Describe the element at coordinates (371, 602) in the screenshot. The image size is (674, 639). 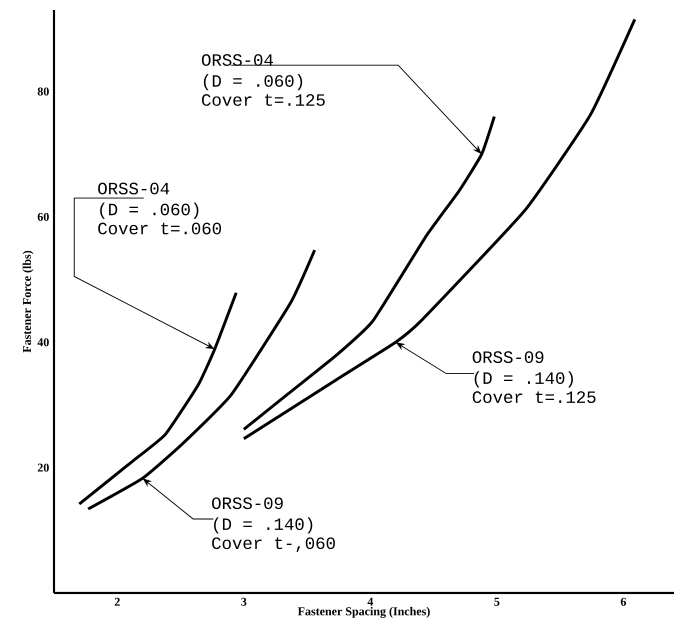
I see `x-tick-label: 4` at that location.